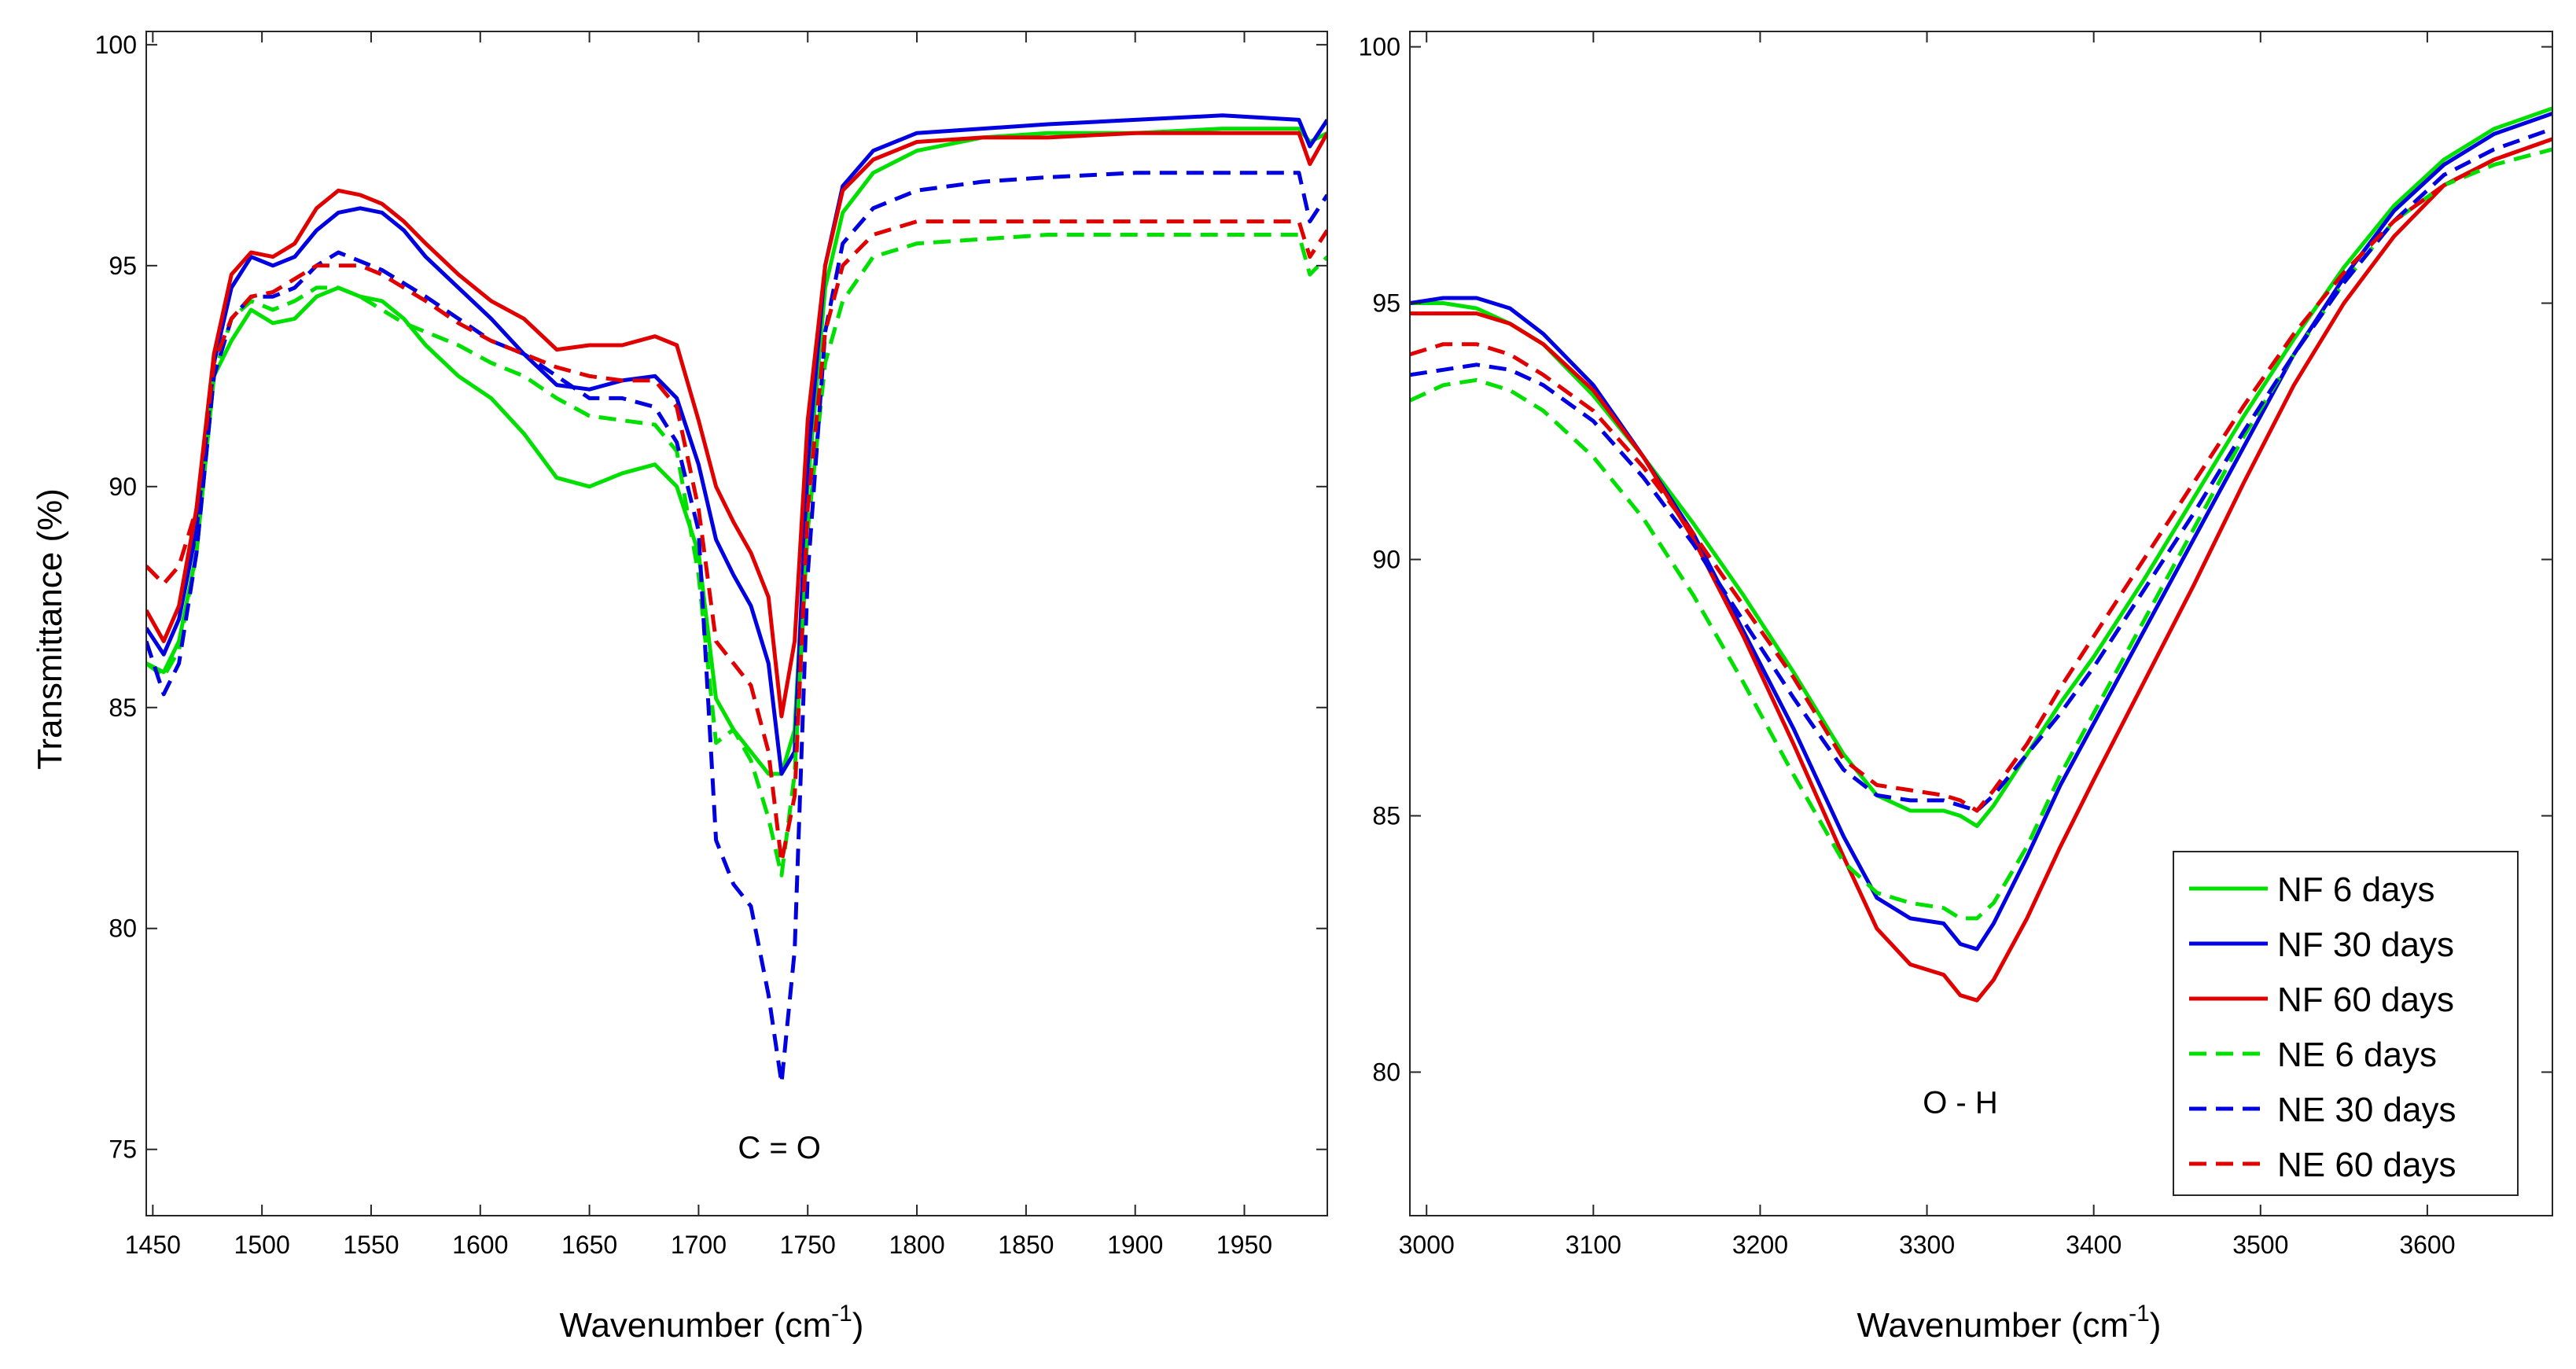 The width and height of the screenshot is (2576, 1369). Describe the element at coordinates (1244, 1245) in the screenshot. I see `x-tick-label: 1950` at that location.